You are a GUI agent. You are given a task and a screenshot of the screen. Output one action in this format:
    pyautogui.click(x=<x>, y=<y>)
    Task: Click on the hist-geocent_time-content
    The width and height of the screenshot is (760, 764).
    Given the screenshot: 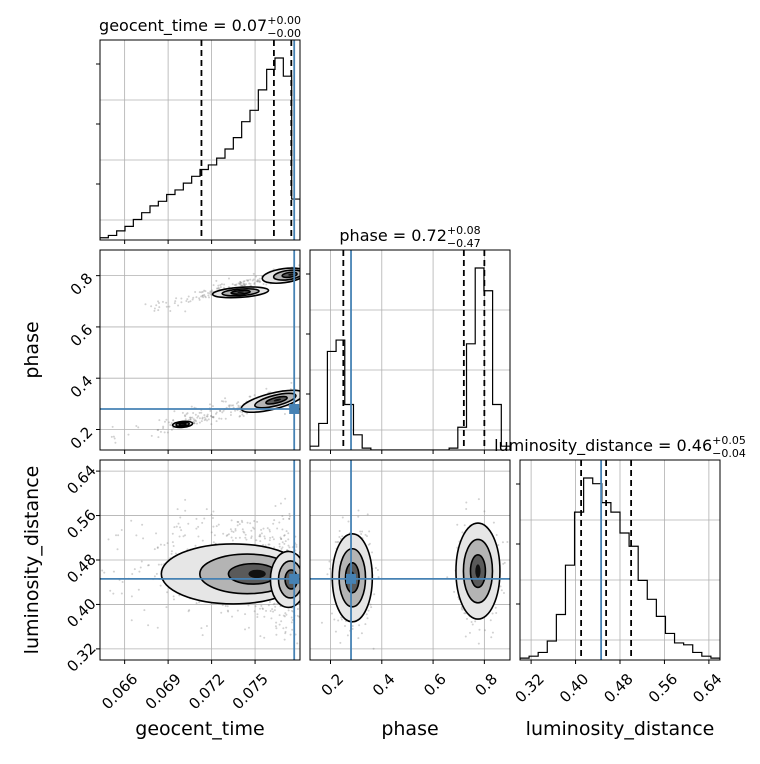 What is the action you would take?
    pyautogui.click(x=200, y=140)
    